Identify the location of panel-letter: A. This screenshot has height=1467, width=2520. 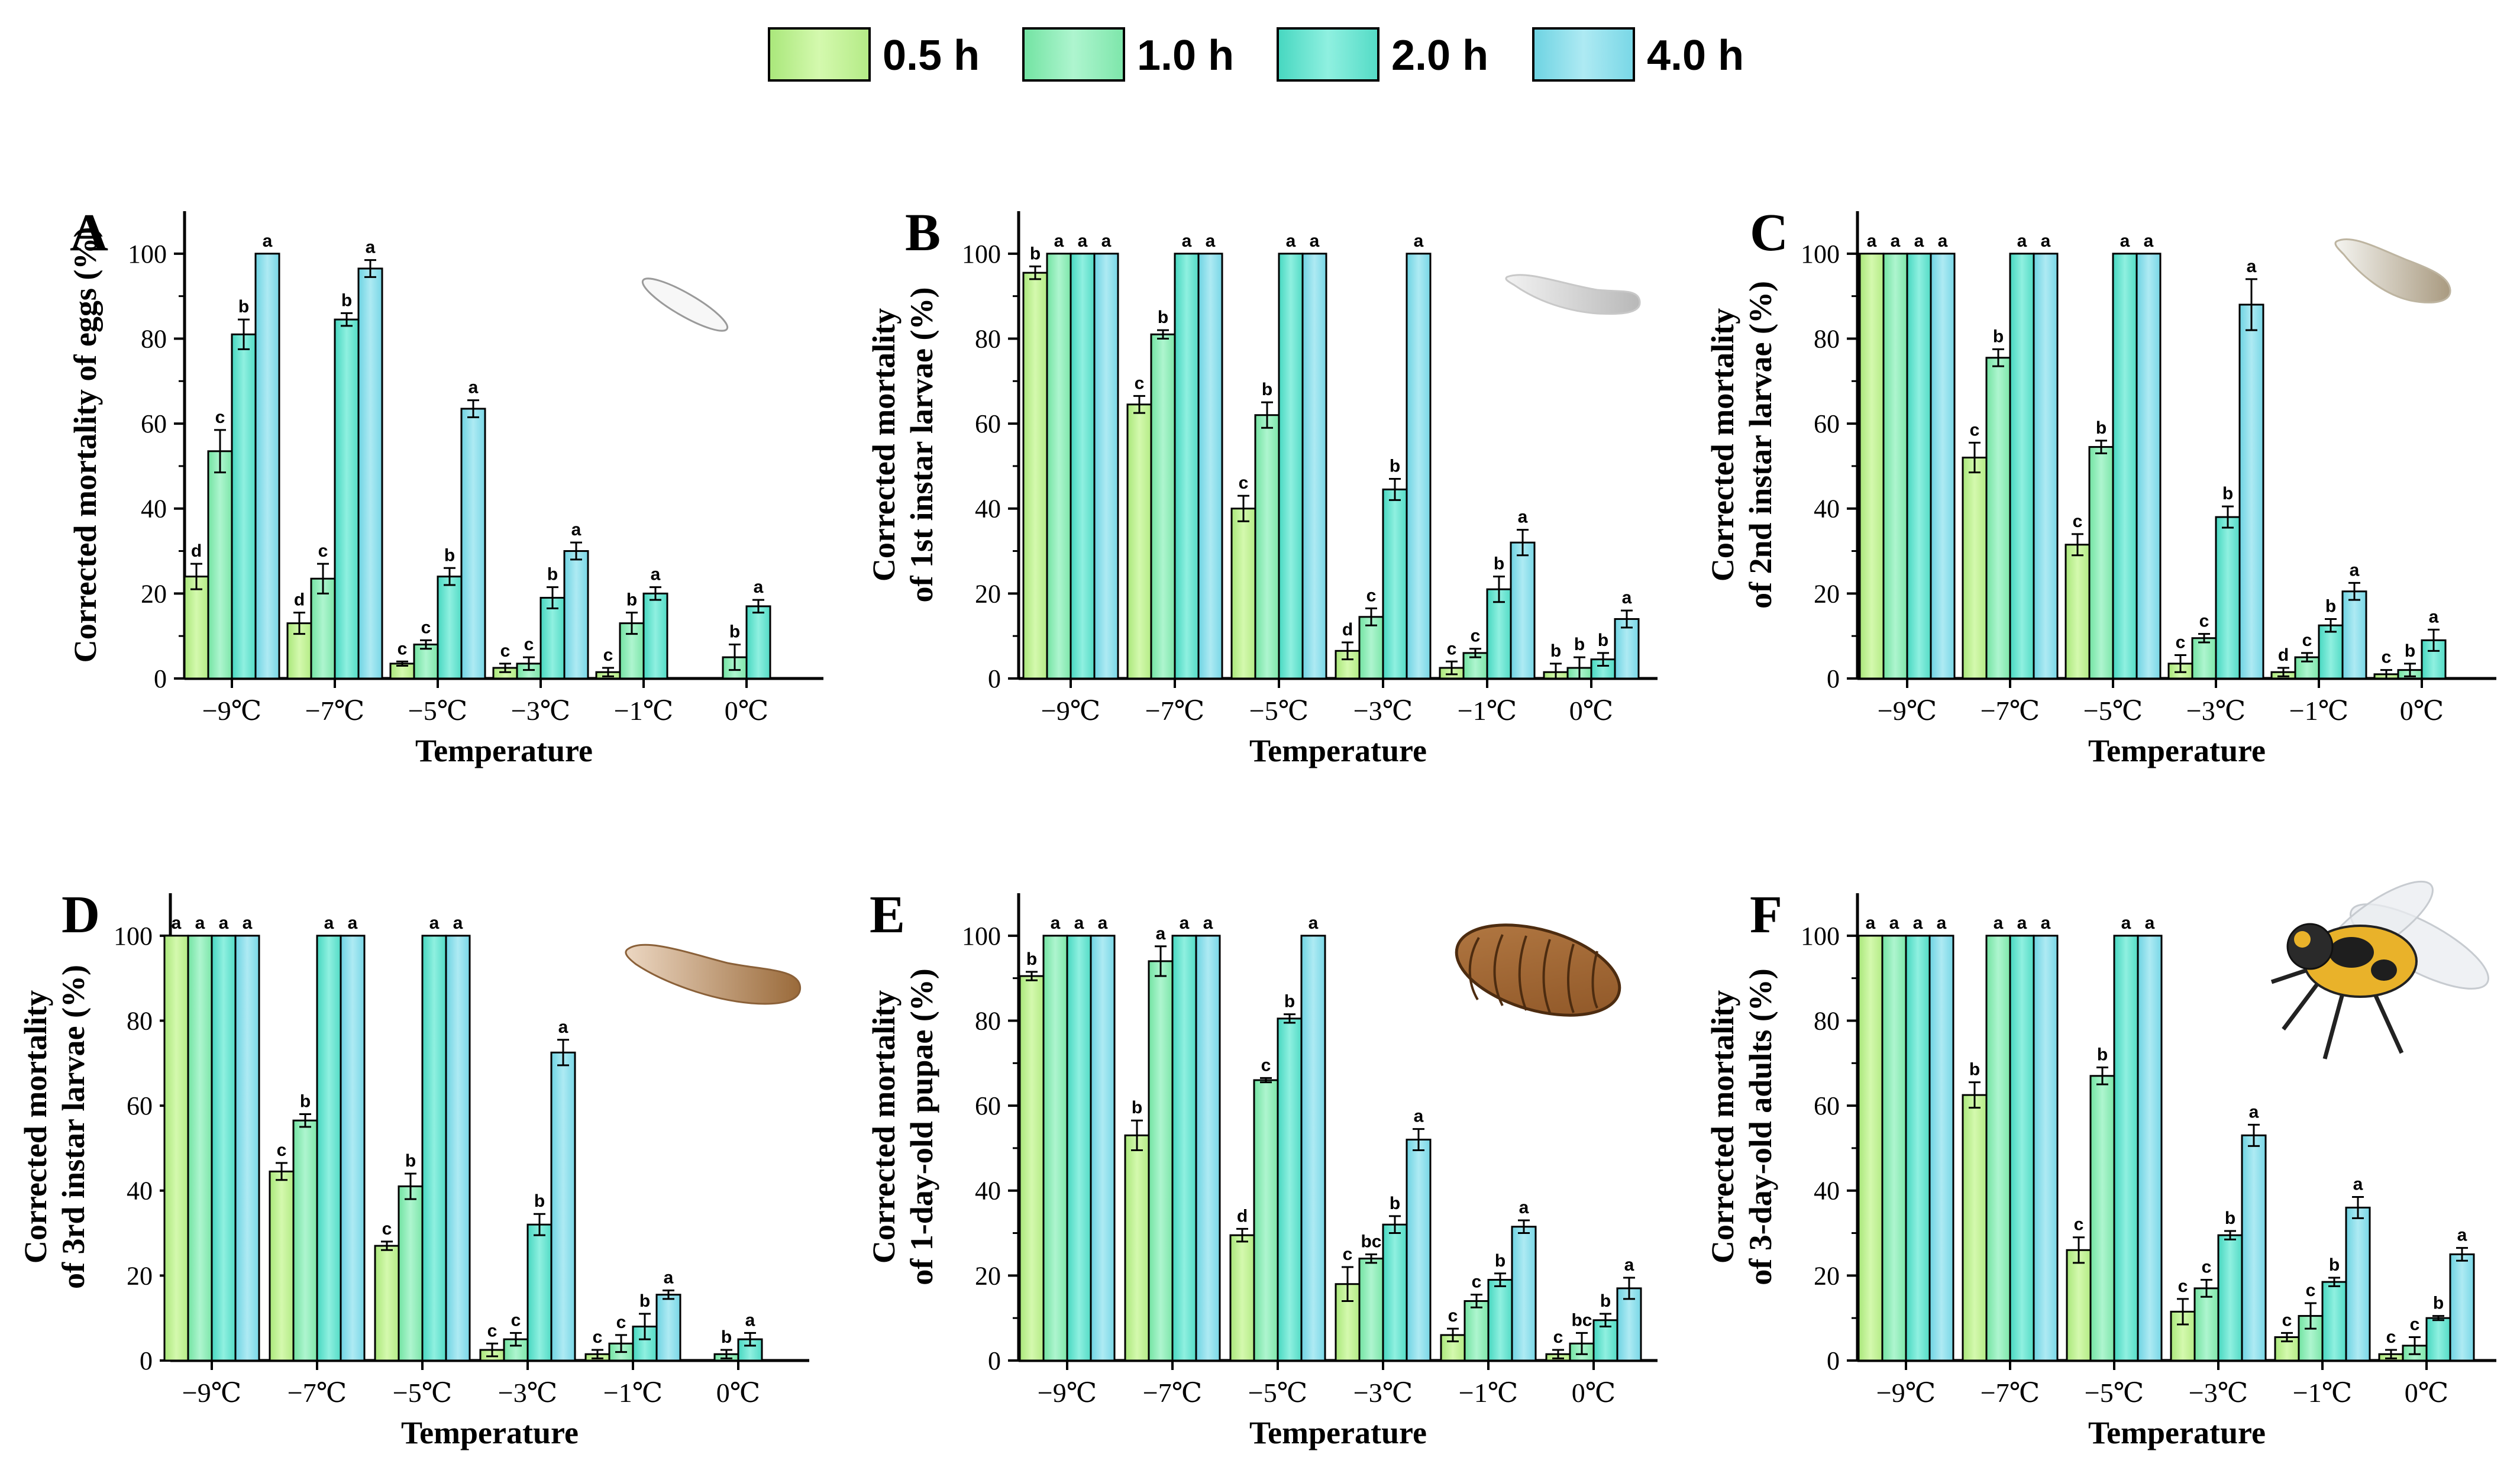
(89, 232).